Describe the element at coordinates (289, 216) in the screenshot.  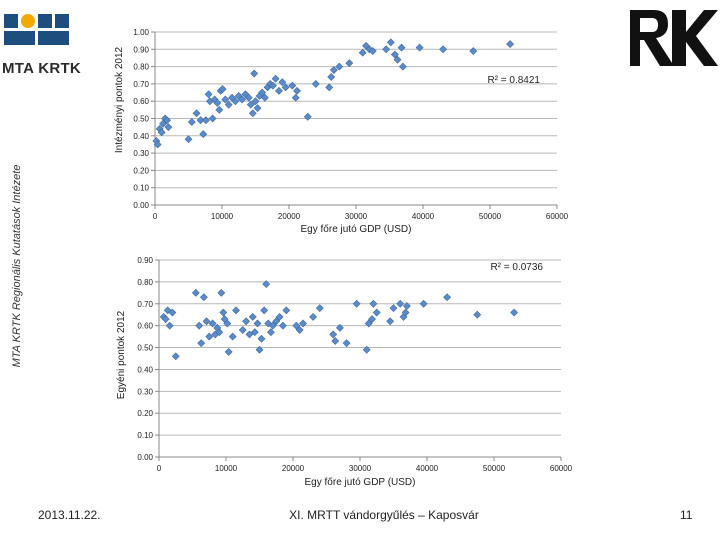
I see `x-tick-label: 20000` at that location.